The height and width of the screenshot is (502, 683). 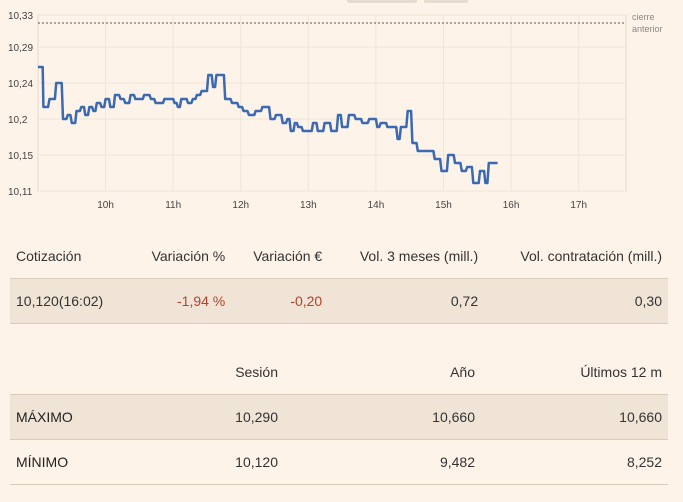 What do you see at coordinates (240, 205) in the screenshot?
I see `x-tick-label: 12h` at bounding box center [240, 205].